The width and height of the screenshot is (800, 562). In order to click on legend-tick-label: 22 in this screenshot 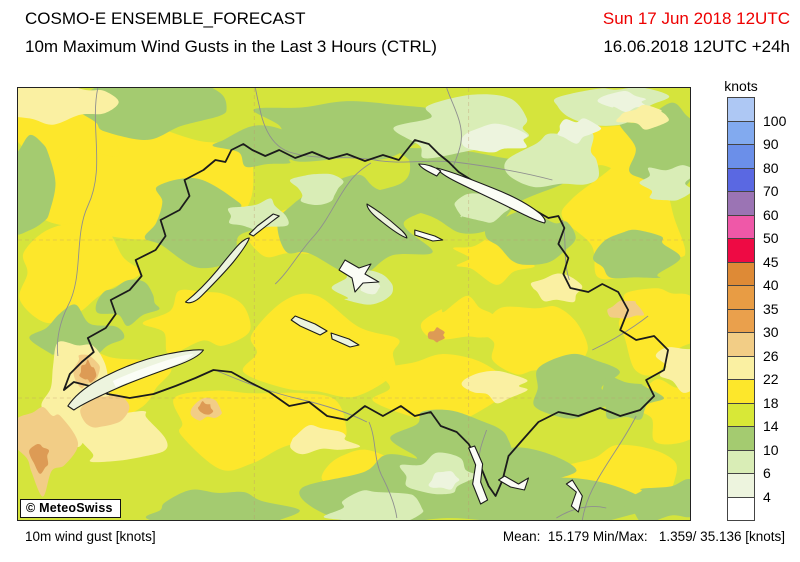, I will do `click(771, 379)`.